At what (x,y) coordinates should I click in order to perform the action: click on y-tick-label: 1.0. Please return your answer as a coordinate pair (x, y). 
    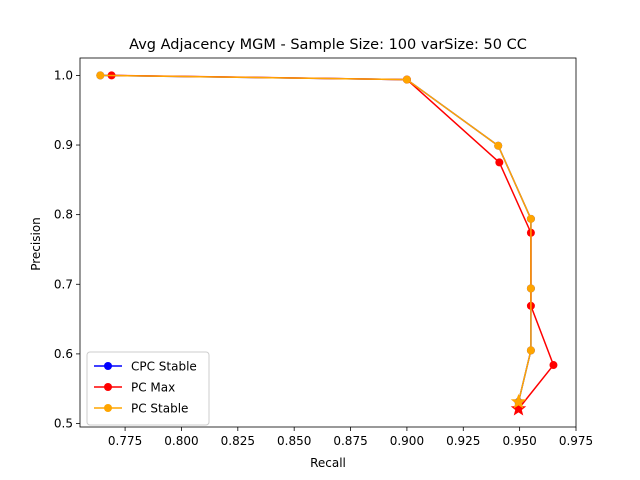
    Looking at the image, I should click on (63, 75).